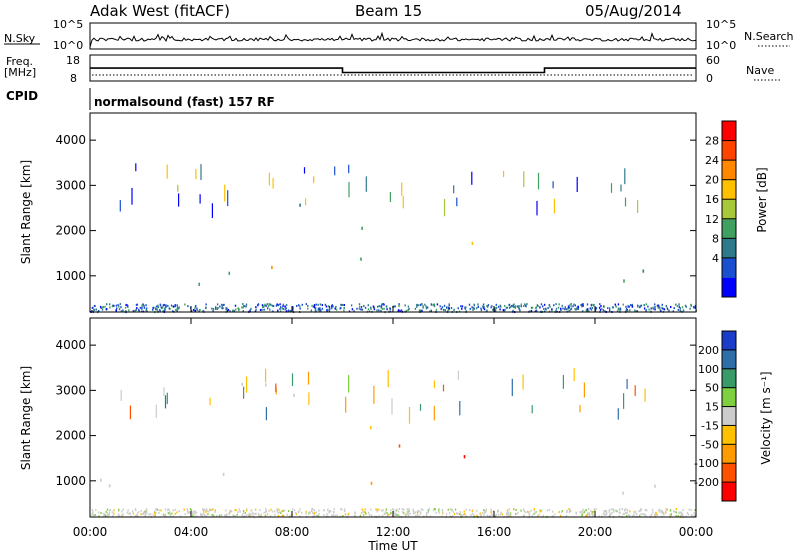  Describe the element at coordinates (633, 11) in the screenshot. I see `date-title: 05/Aug/2014` at that location.